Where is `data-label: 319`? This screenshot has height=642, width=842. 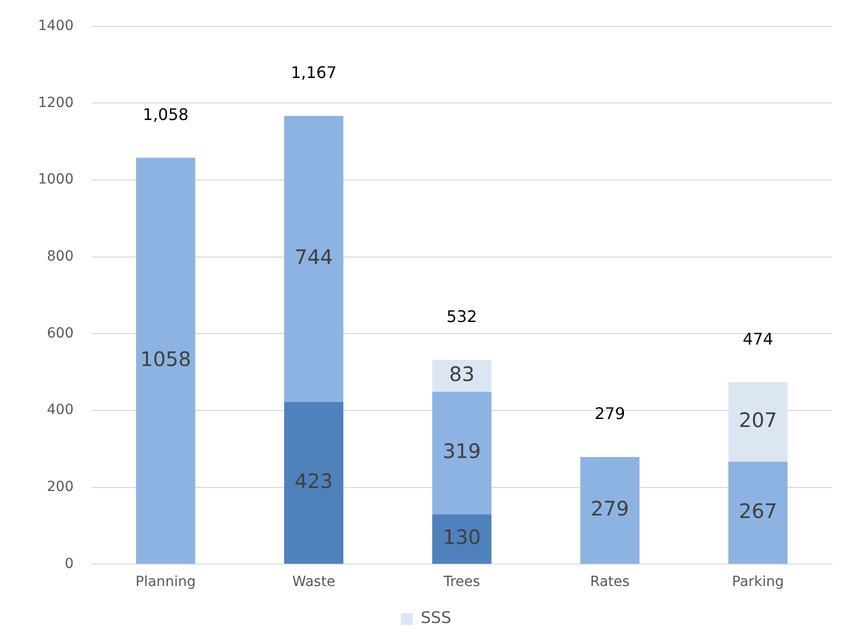
data-label: 319 is located at coordinates (461, 451).